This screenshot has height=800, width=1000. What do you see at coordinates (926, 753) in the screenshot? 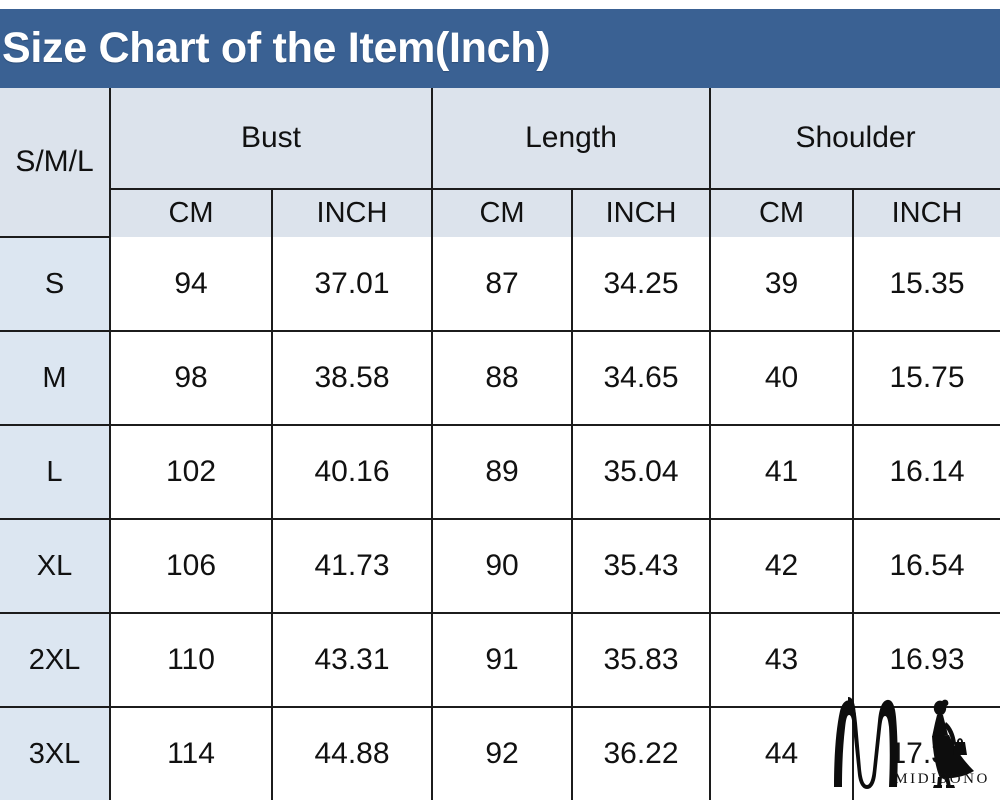
I see `shoulder-inch-value: 17.32` at bounding box center [926, 753].